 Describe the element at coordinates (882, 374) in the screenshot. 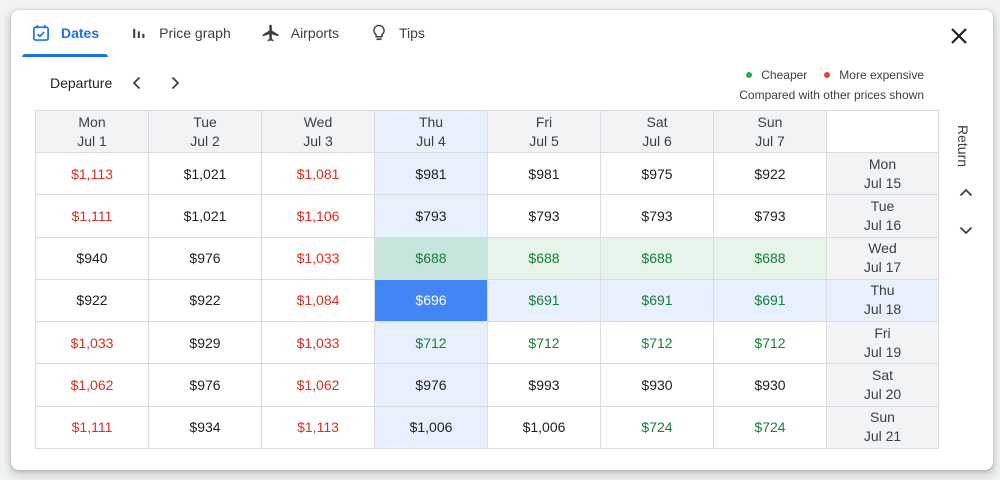

I see `return-day: Sat` at that location.